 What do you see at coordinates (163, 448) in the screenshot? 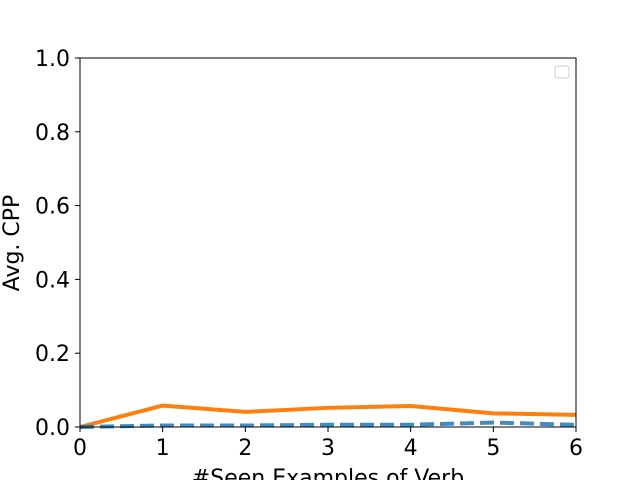
I see `x-tick-label: 1` at bounding box center [163, 448].